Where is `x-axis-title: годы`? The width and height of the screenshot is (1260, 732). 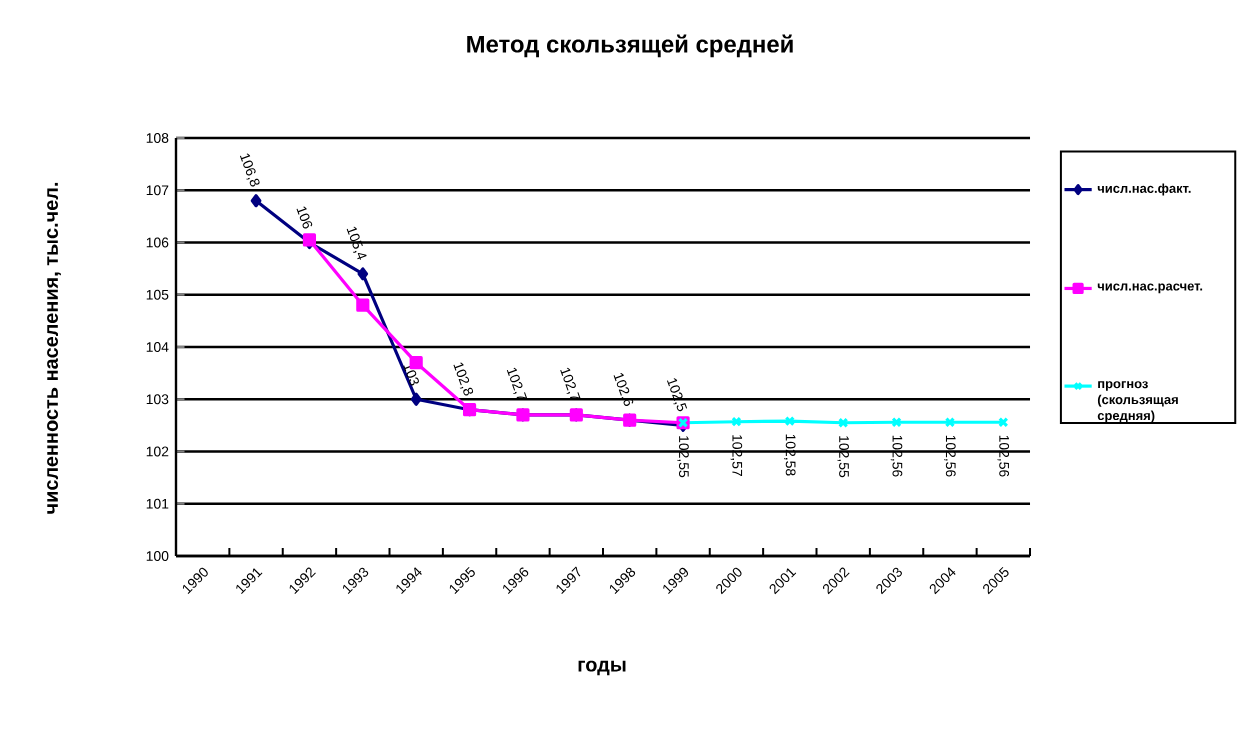
x-axis-title: годы is located at coordinates (602, 668).